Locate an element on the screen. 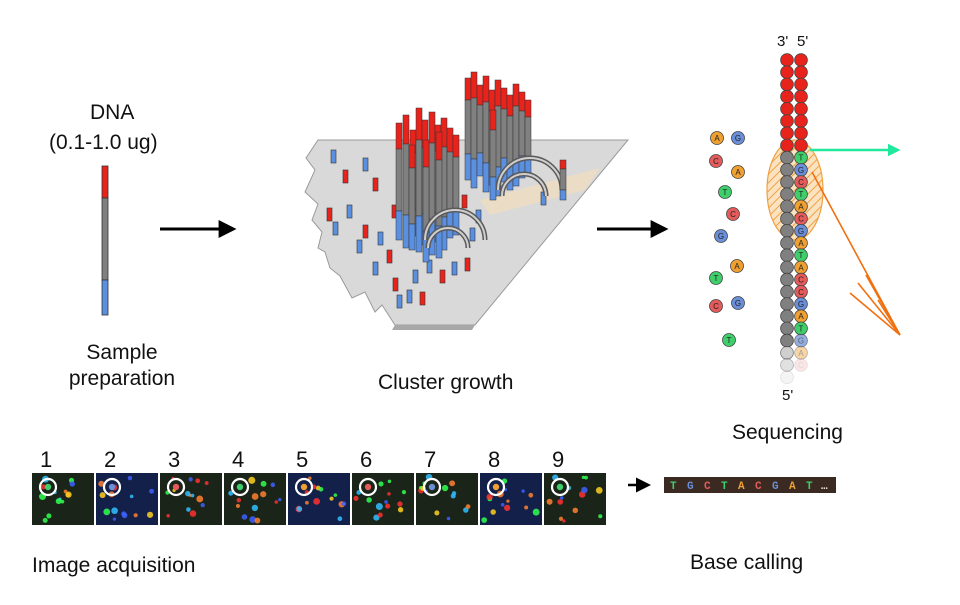  strand-3prime-label: 3' is located at coordinates (782, 41).